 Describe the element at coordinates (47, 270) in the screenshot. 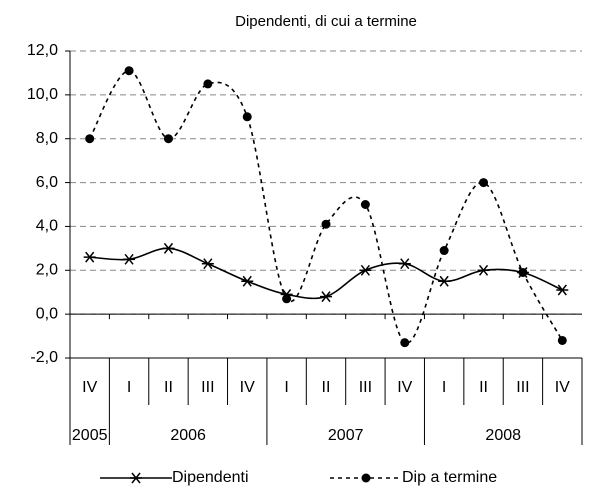

I see `y-tick-label: 2,0` at that location.